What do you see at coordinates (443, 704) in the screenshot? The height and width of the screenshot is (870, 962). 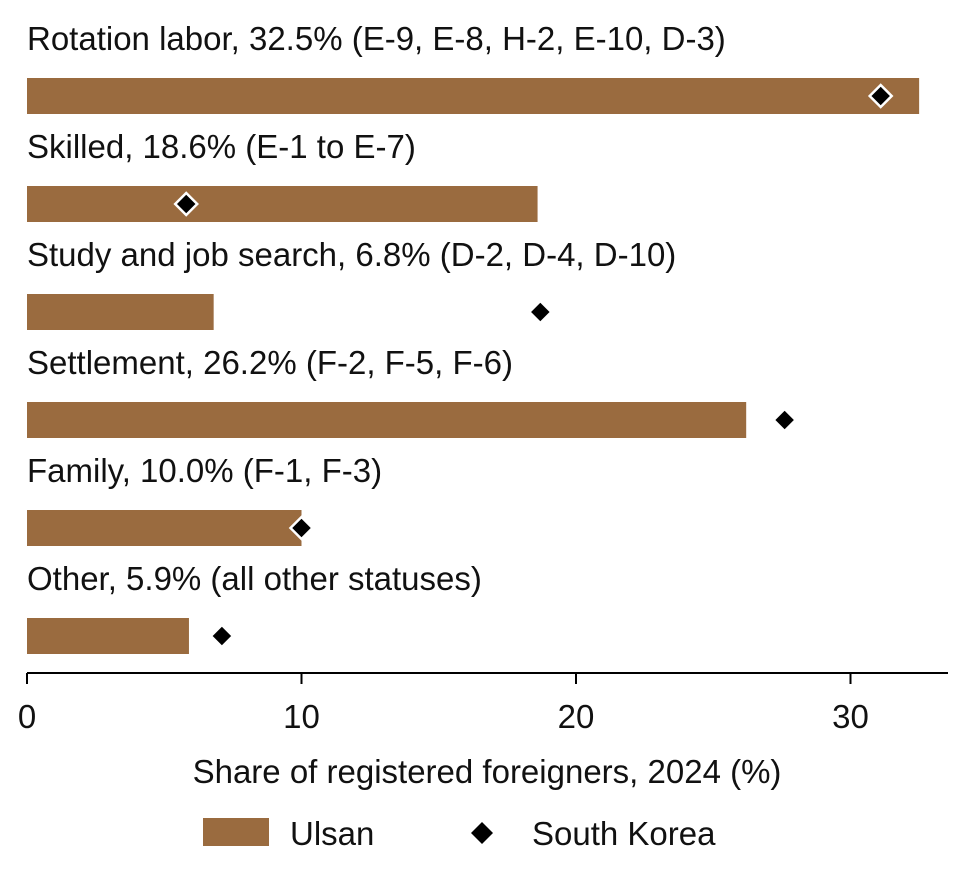 I see `x-ticks: 0 10 20 30` at bounding box center [443, 704].